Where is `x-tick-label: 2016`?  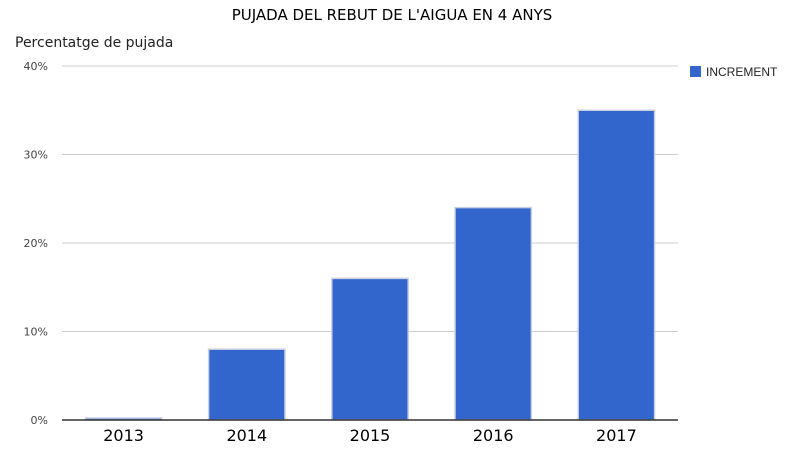 x-tick-label: 2016 is located at coordinates (493, 435).